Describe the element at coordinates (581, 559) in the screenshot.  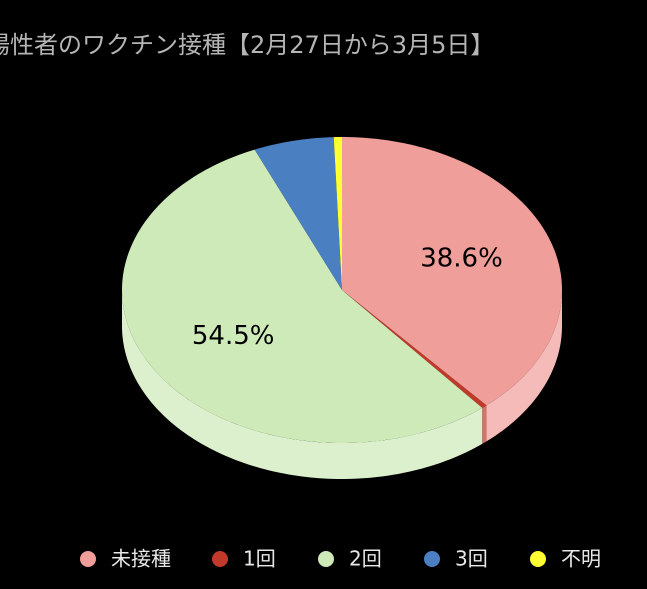
I see `legend-label: 不明` at that location.